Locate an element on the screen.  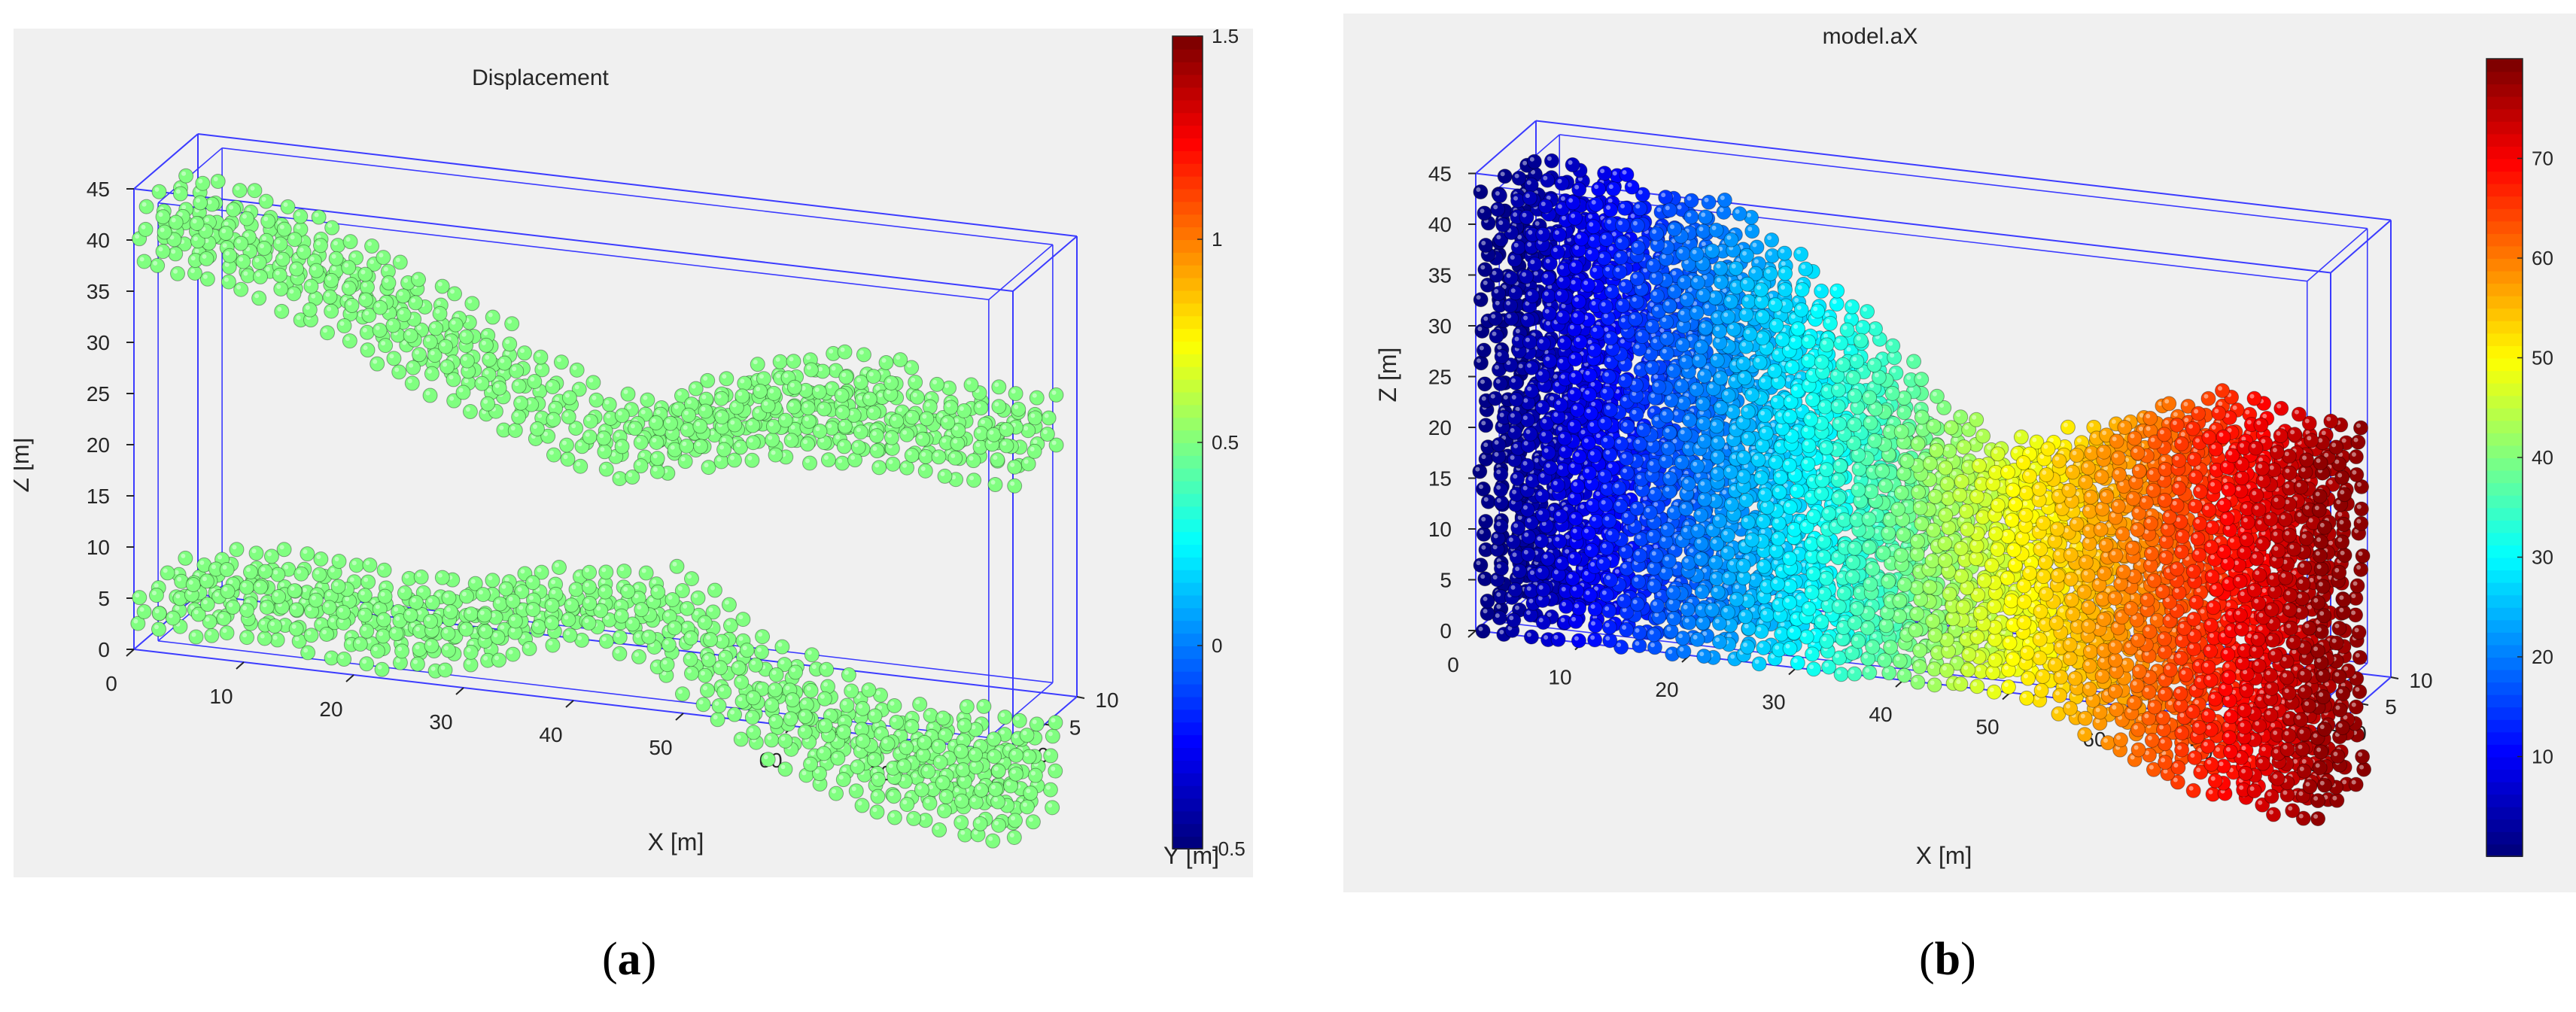
x-tick-label: 30 is located at coordinates (440, 722).